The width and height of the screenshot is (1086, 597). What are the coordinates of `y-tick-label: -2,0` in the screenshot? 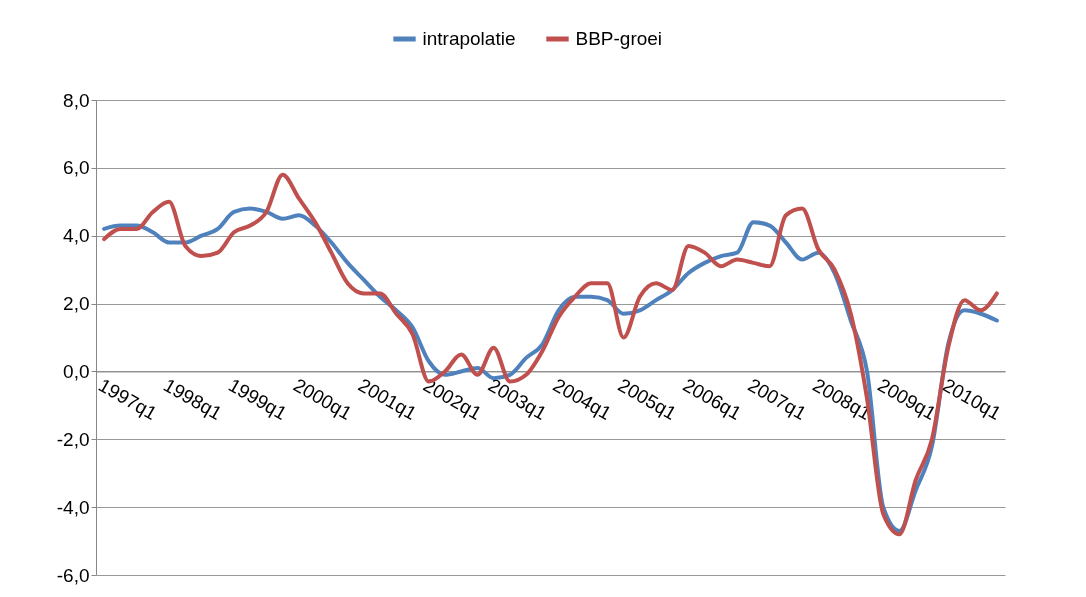 It's located at (73, 439).